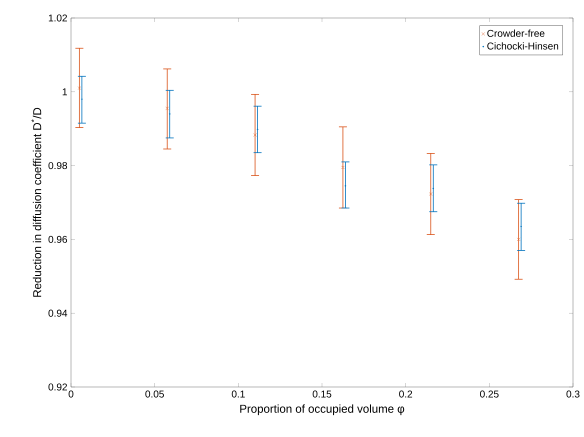 This screenshot has height=437, width=584. What do you see at coordinates (58, 239) in the screenshot?
I see `y-tick-label: 0.96` at bounding box center [58, 239].